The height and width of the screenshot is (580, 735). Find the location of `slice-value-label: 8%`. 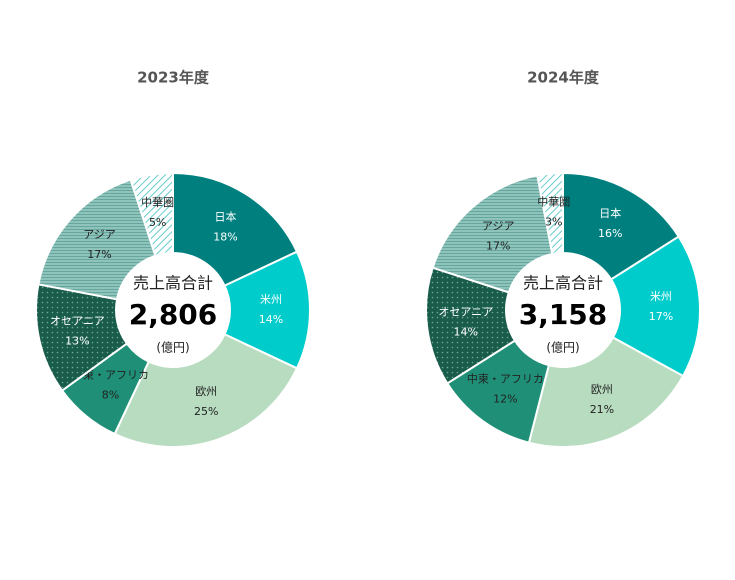

slice-value-label: 8% is located at coordinates (110, 395).